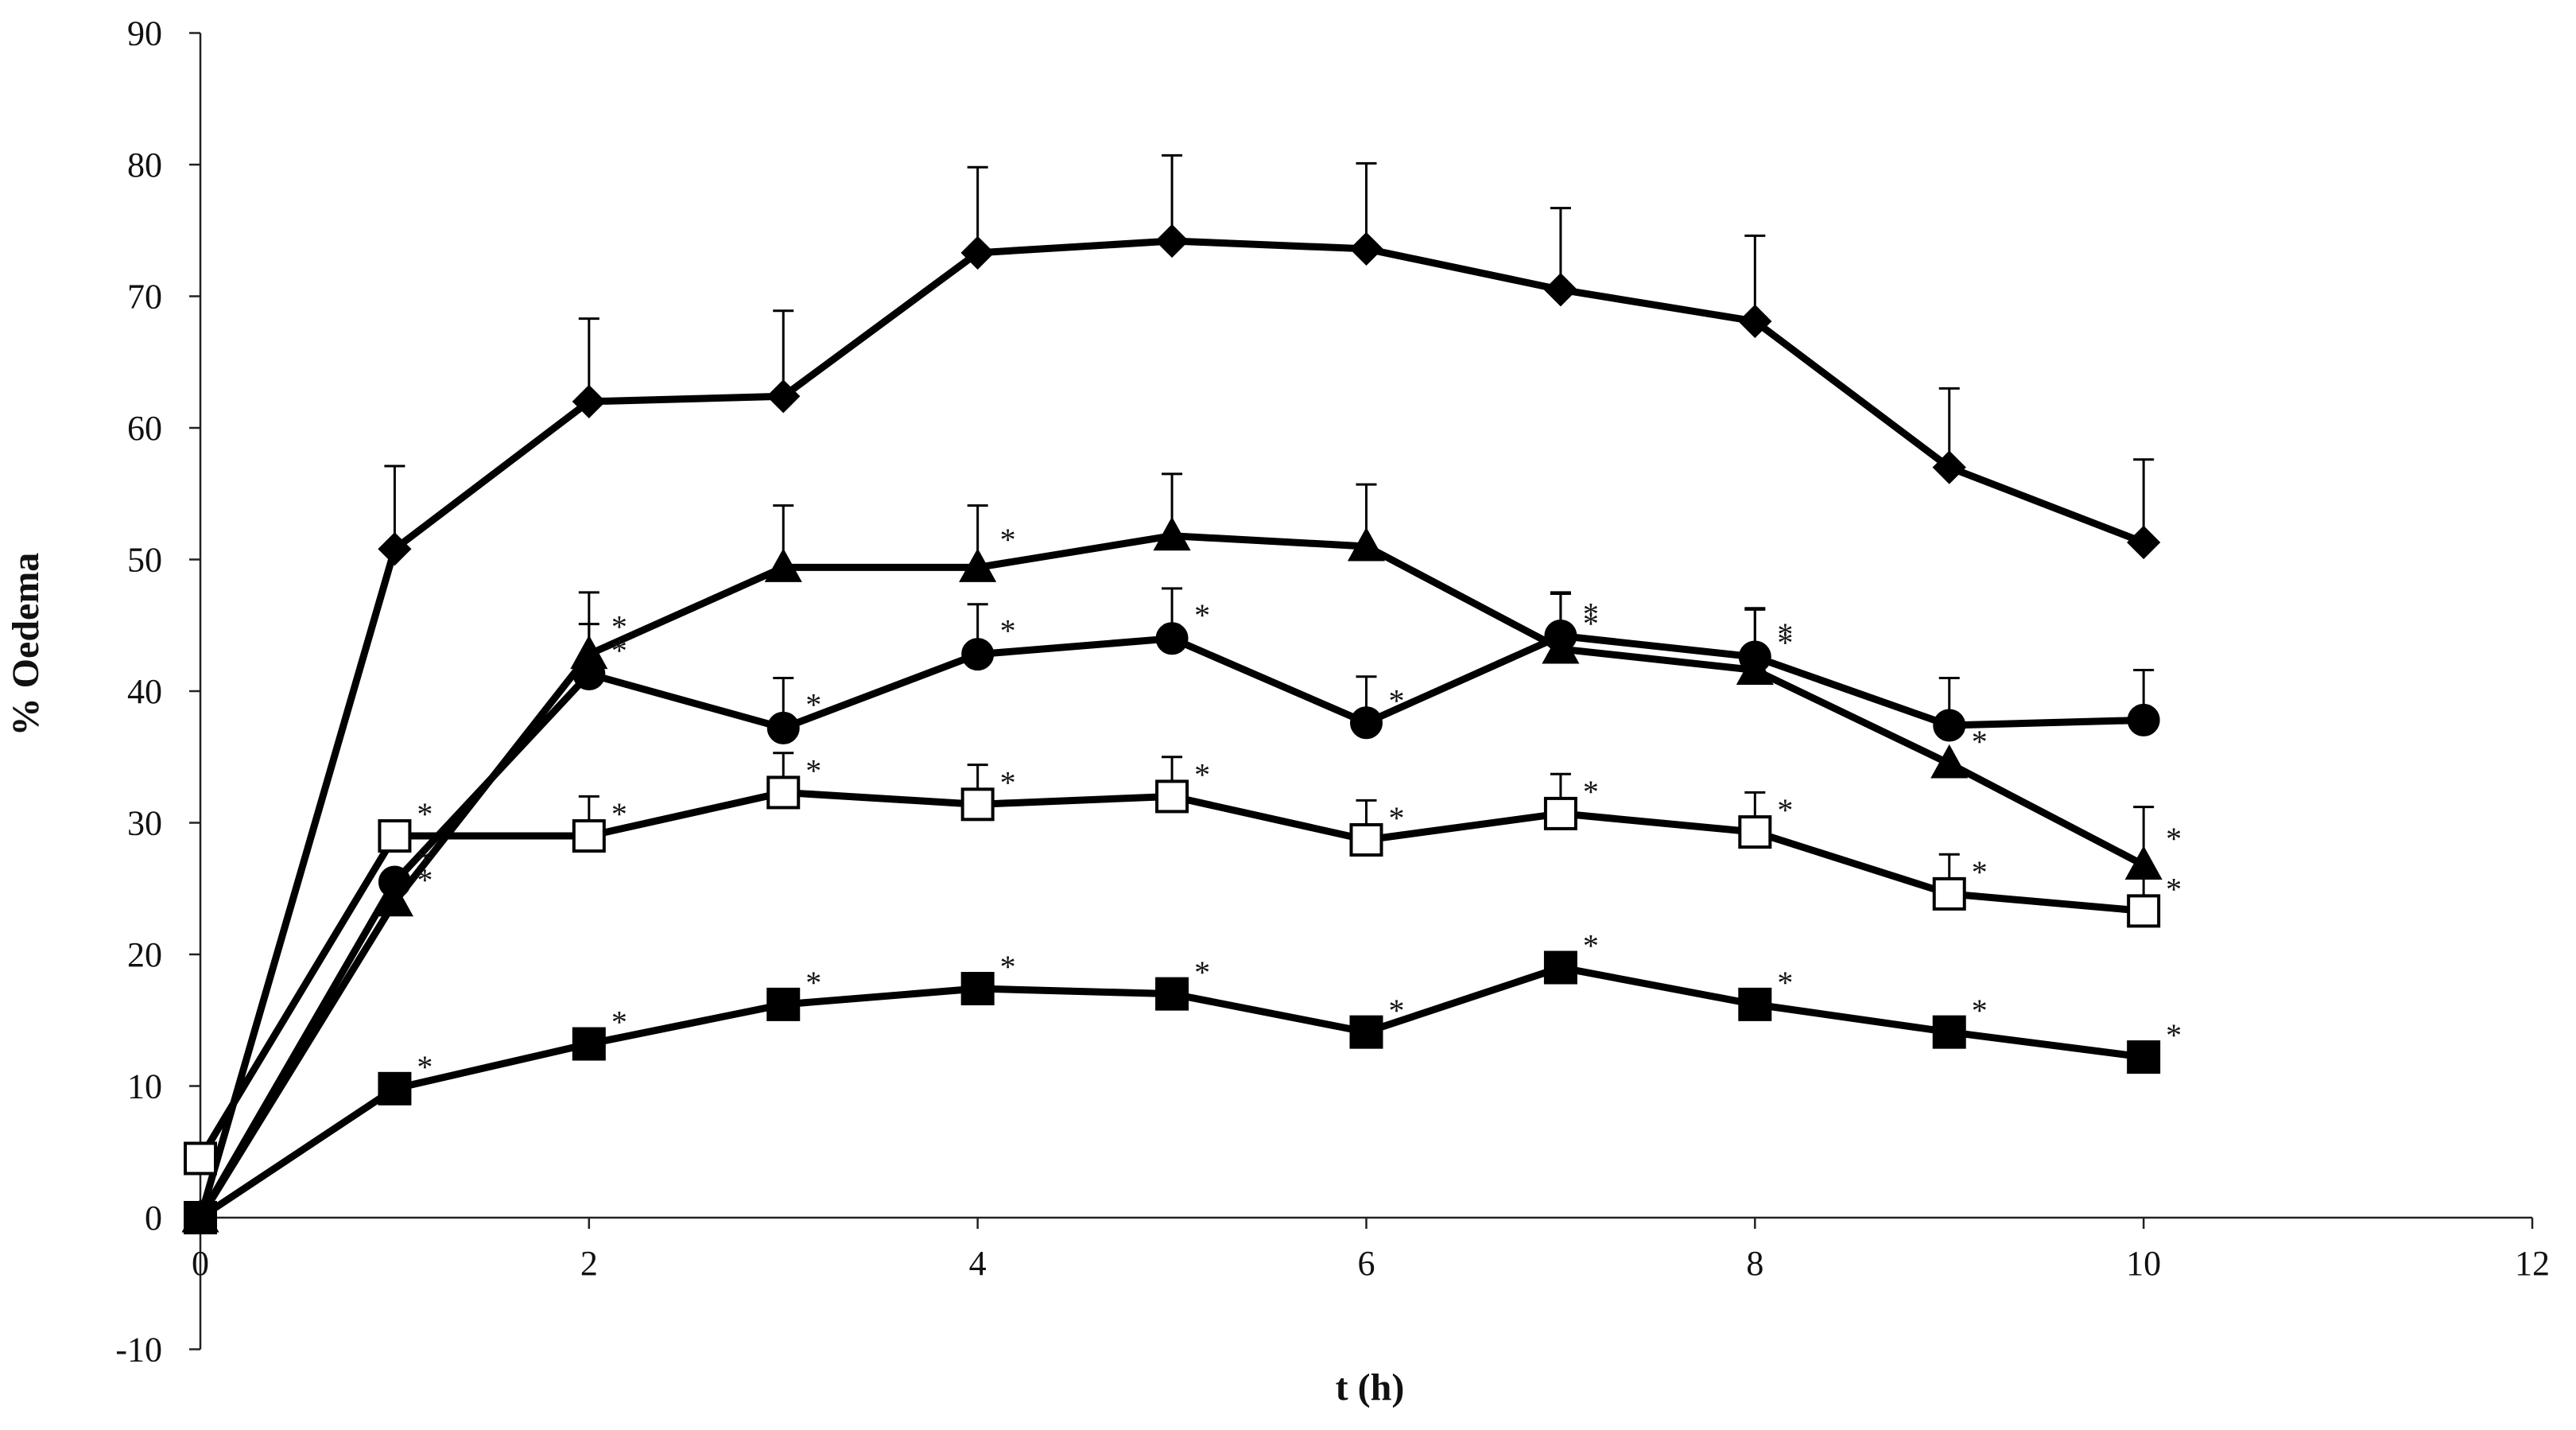 The height and width of the screenshot is (1430, 2576). What do you see at coordinates (1755, 1263) in the screenshot?
I see `x-tick-label: 8` at bounding box center [1755, 1263].